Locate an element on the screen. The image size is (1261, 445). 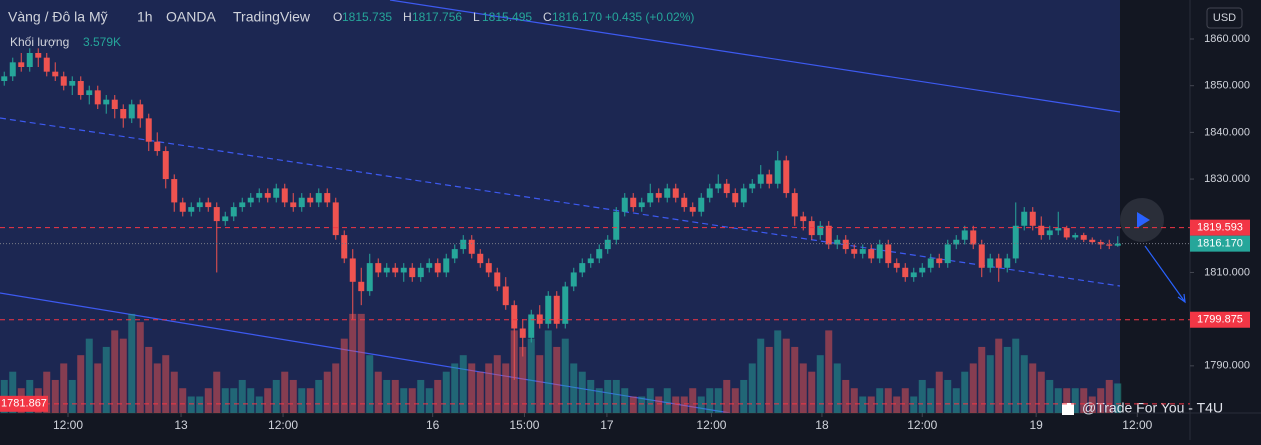
y-tick-label: 1840.000 is located at coordinates (1227, 132).